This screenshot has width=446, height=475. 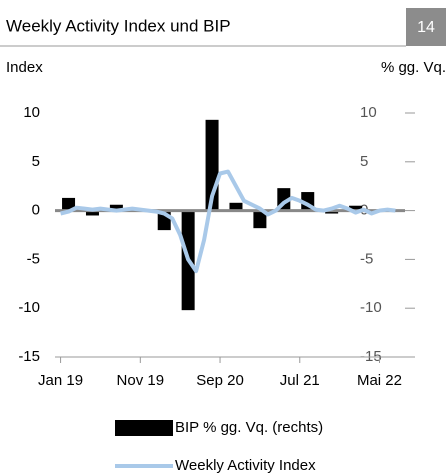 I want to click on chart-title: Weekly Activity Index und BIP, so click(x=118, y=25).